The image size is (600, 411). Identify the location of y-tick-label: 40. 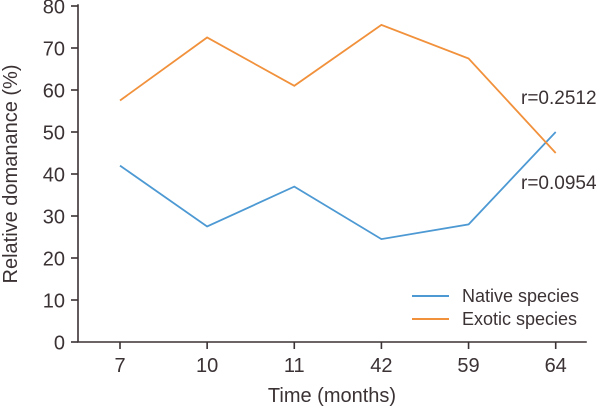
(54, 175).